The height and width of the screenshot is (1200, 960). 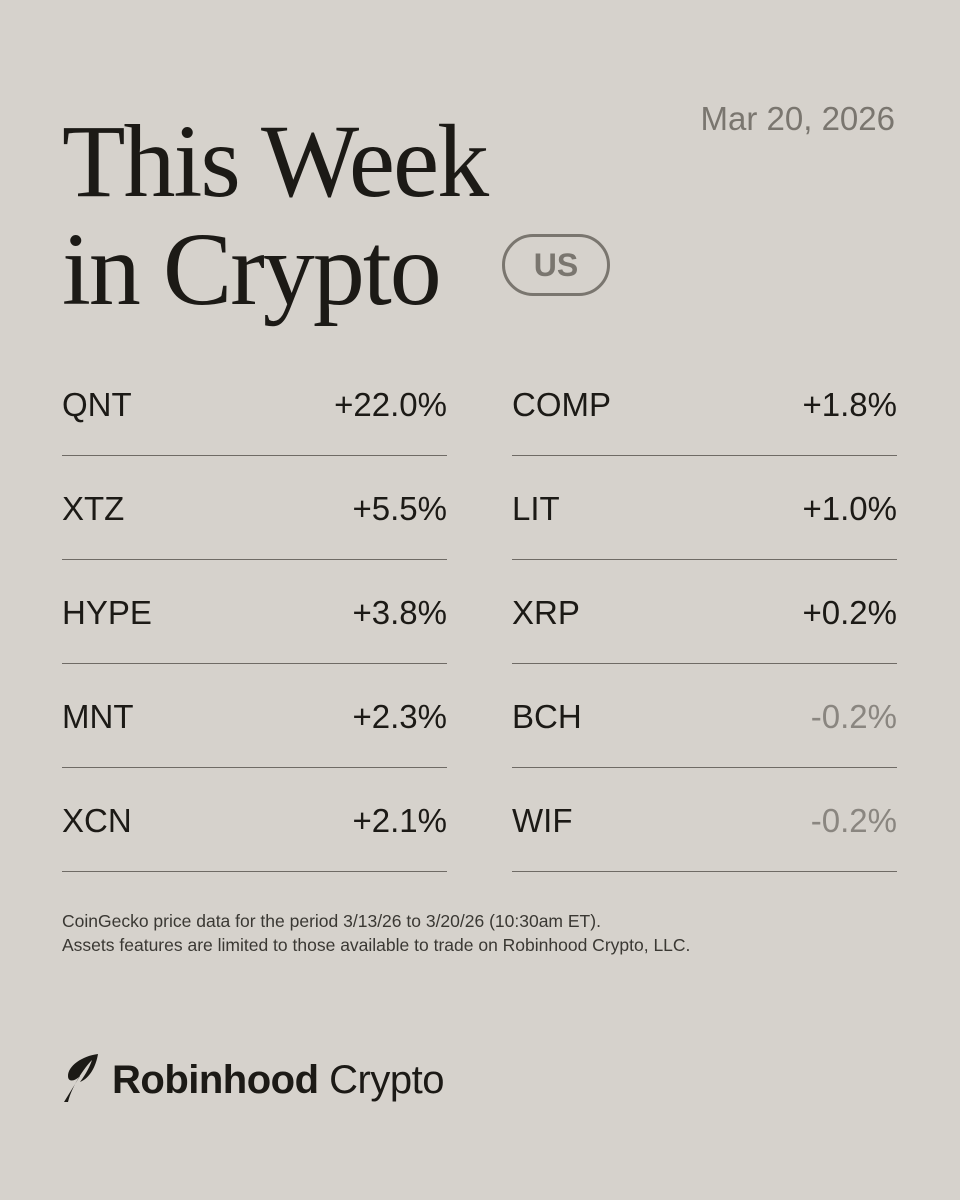 I want to click on ticker: BCH, so click(x=547, y=716).